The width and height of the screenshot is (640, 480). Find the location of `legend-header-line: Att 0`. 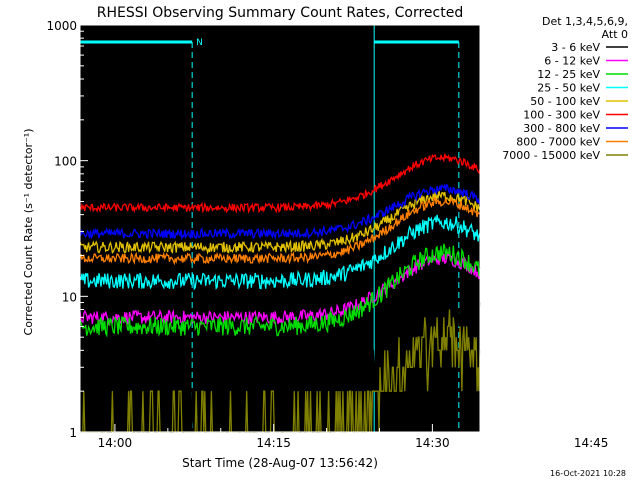

legend-header-line: Att 0 is located at coordinates (615, 34).